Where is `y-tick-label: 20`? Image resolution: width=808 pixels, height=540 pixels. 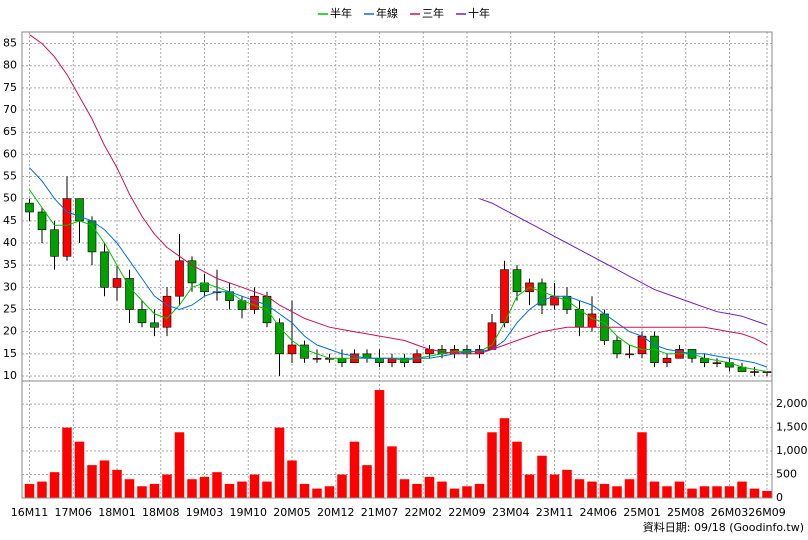
y-tick-label: 20 is located at coordinates (10, 331).